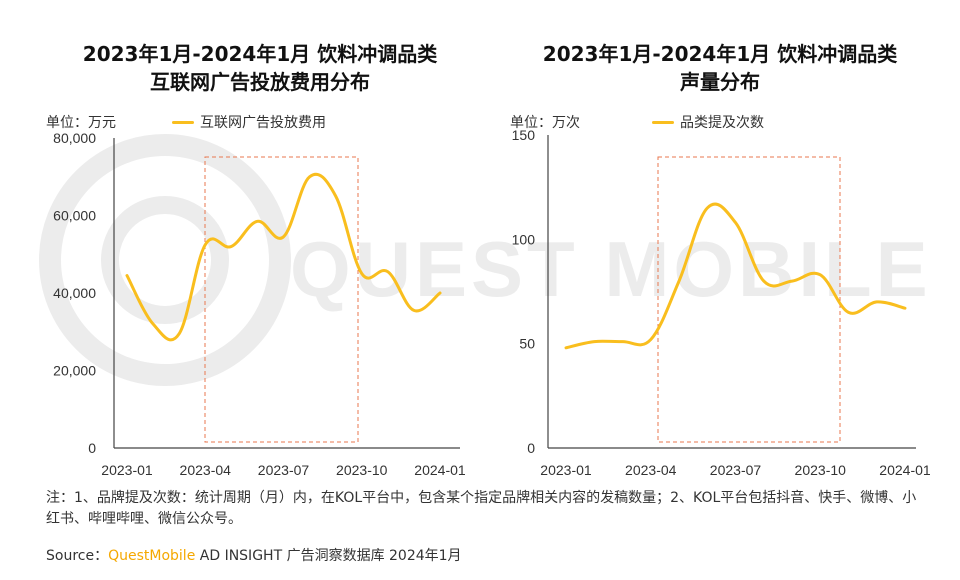  I want to click on right-x-tick-label: 2023-10, so click(821, 470).